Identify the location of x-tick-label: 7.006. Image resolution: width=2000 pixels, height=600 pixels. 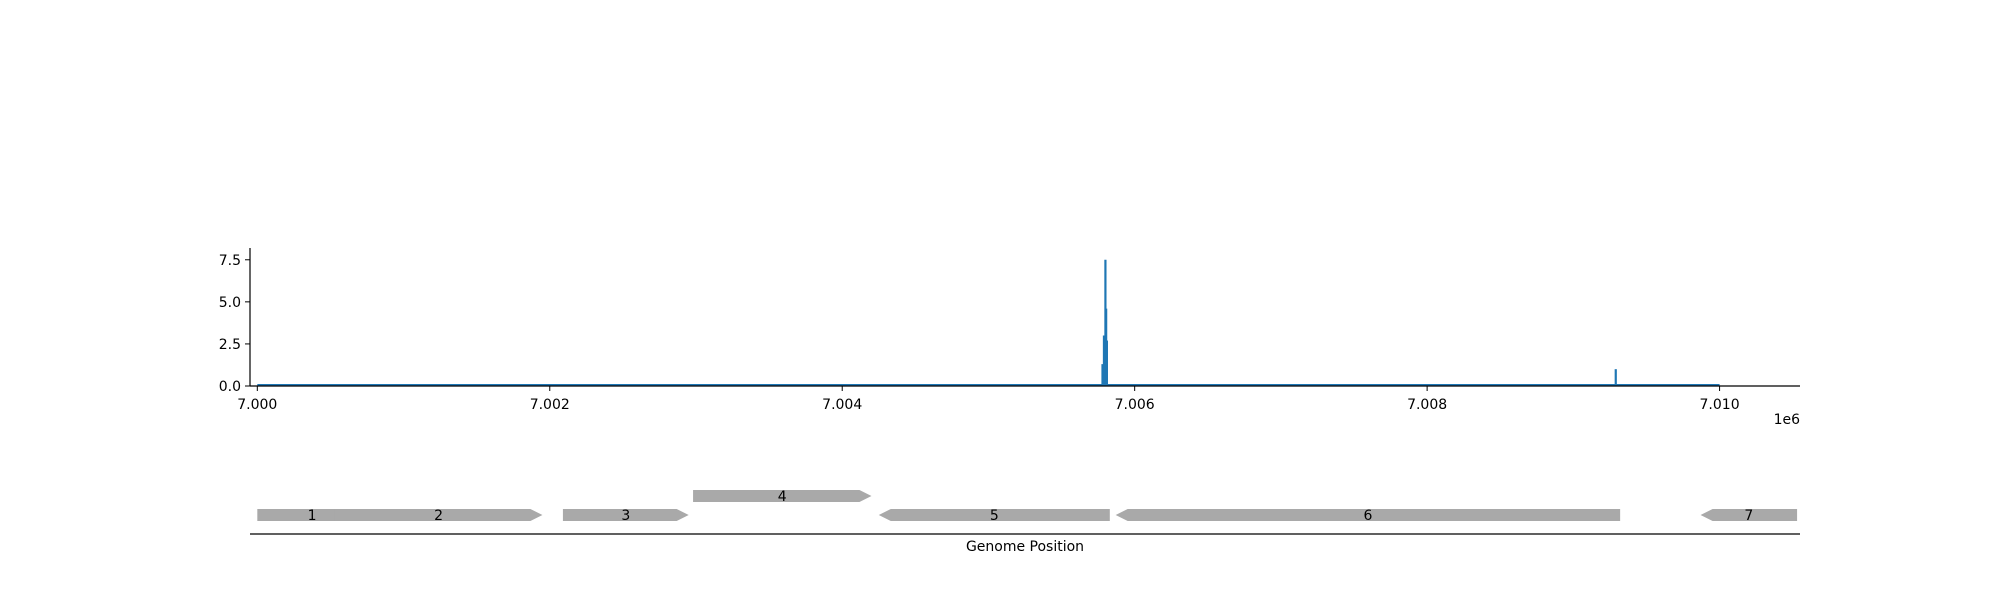
(1135, 405).